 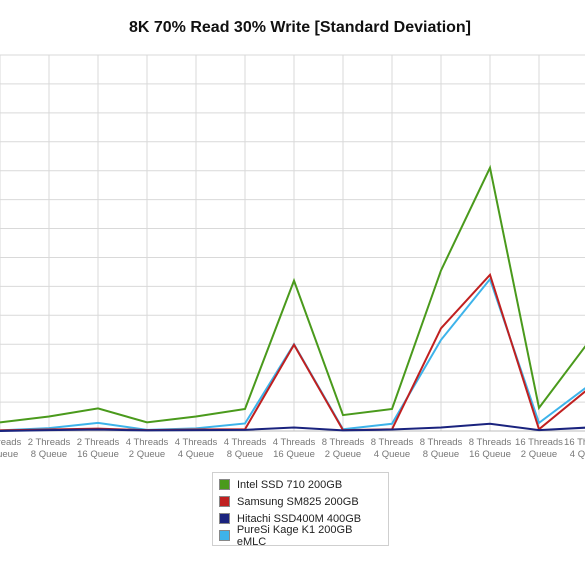 I want to click on legend-item-samsung: Samsung SM825 200GB, so click(x=300, y=501).